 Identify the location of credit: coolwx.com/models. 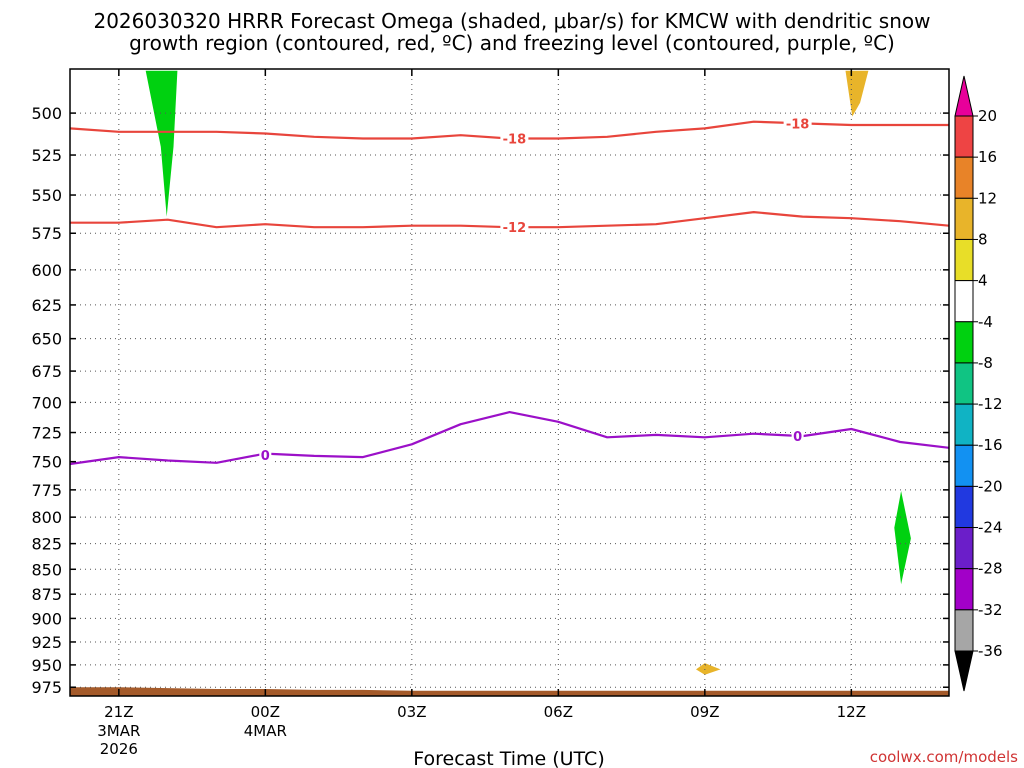
(944, 757).